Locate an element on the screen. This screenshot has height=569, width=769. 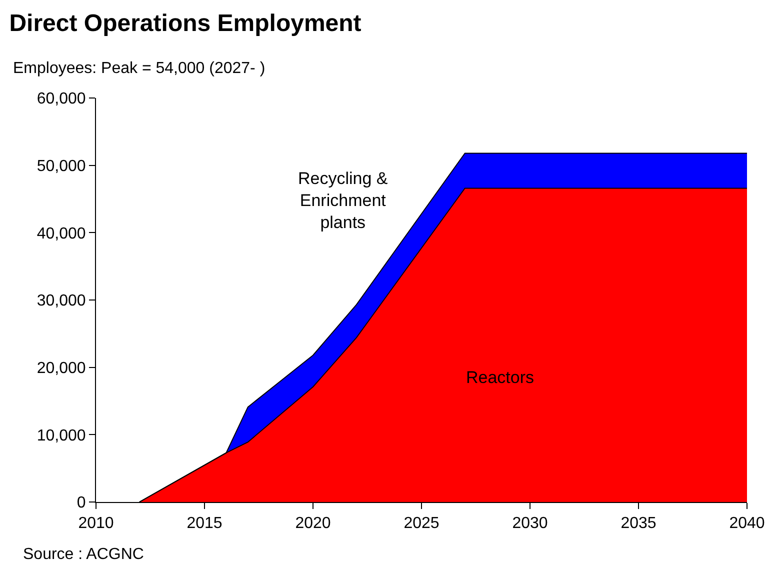
y-tick-label: 0 is located at coordinates (81, 503).